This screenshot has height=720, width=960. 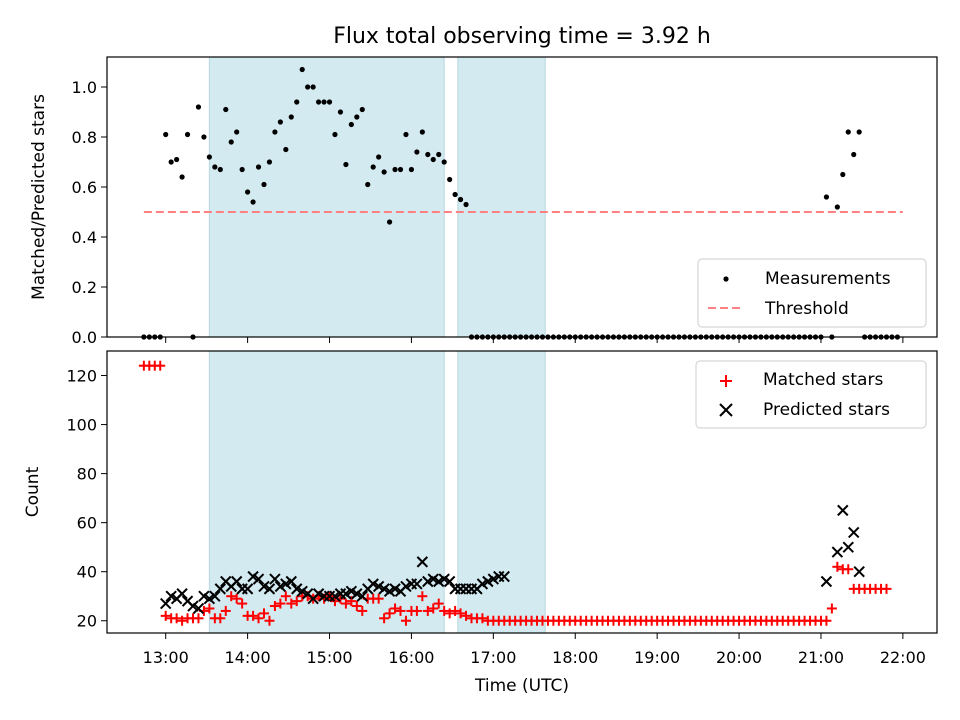 What do you see at coordinates (329, 657) in the screenshot?
I see `bot-x-tick-label: 15:00` at bounding box center [329, 657].